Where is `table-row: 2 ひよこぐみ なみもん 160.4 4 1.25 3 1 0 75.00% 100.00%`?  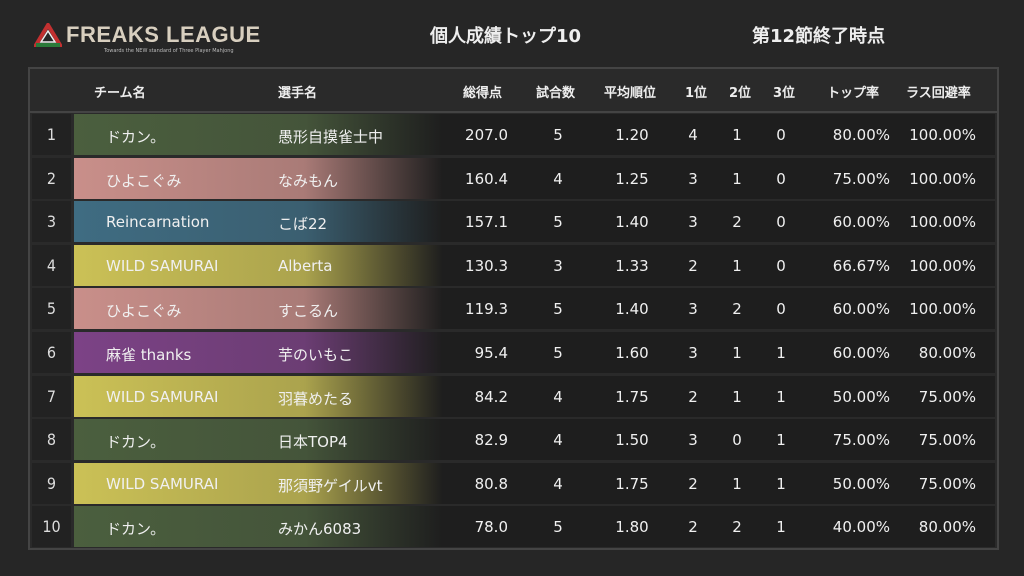
table-row: 2 ひよこぐみ なみもん 160.4 4 1.25 3 1 0 75.00% 100.00% is located at coordinates (513, 178).